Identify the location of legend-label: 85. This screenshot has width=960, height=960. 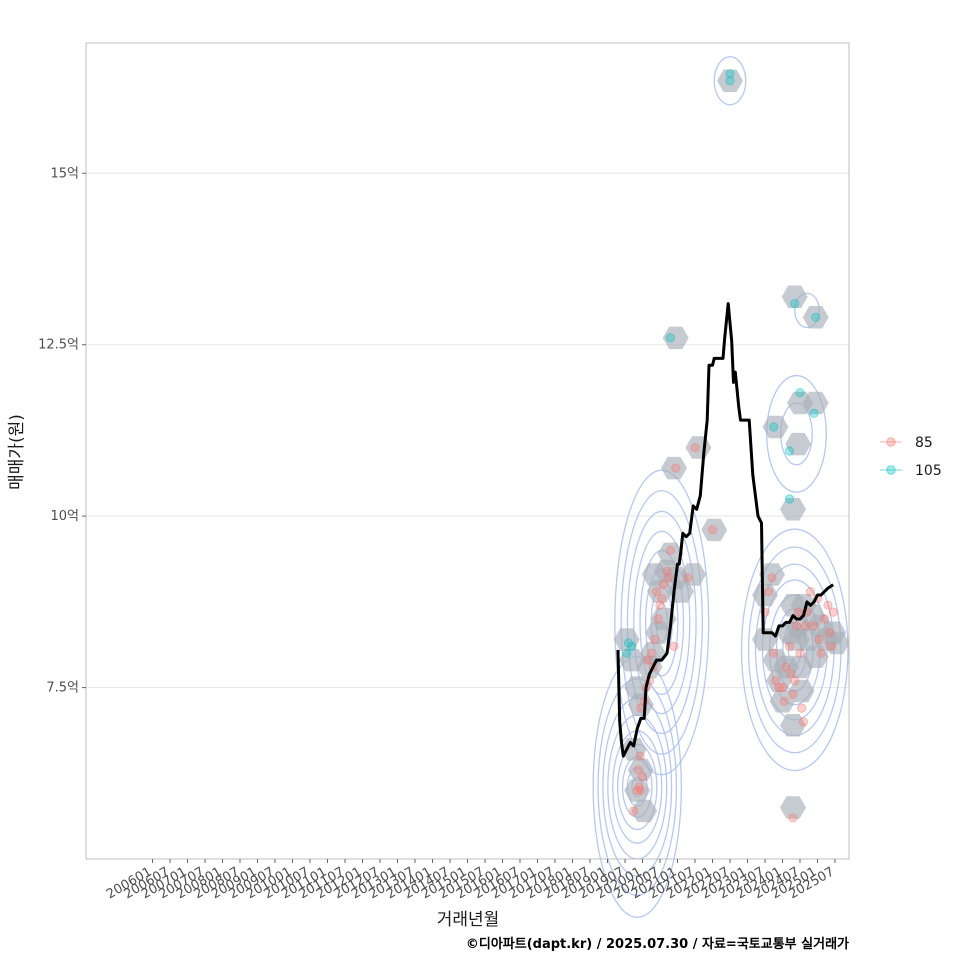
(924, 443).